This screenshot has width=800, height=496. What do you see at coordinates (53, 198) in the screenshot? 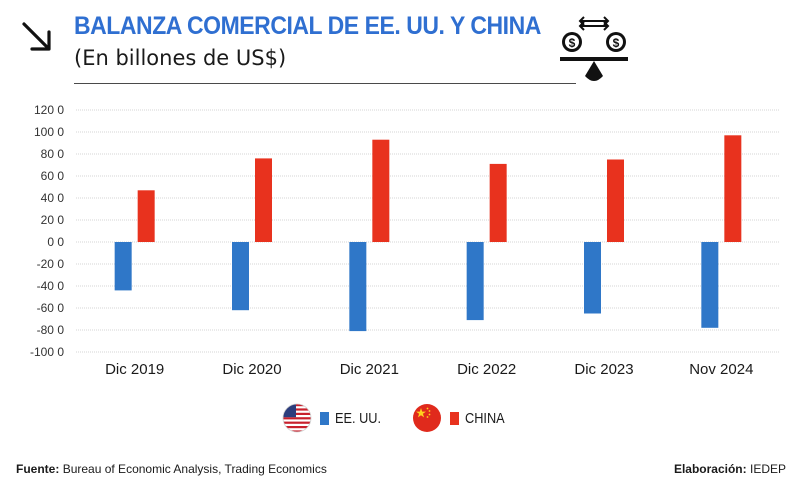
I see `y-tick-label: 40 0` at bounding box center [53, 198].